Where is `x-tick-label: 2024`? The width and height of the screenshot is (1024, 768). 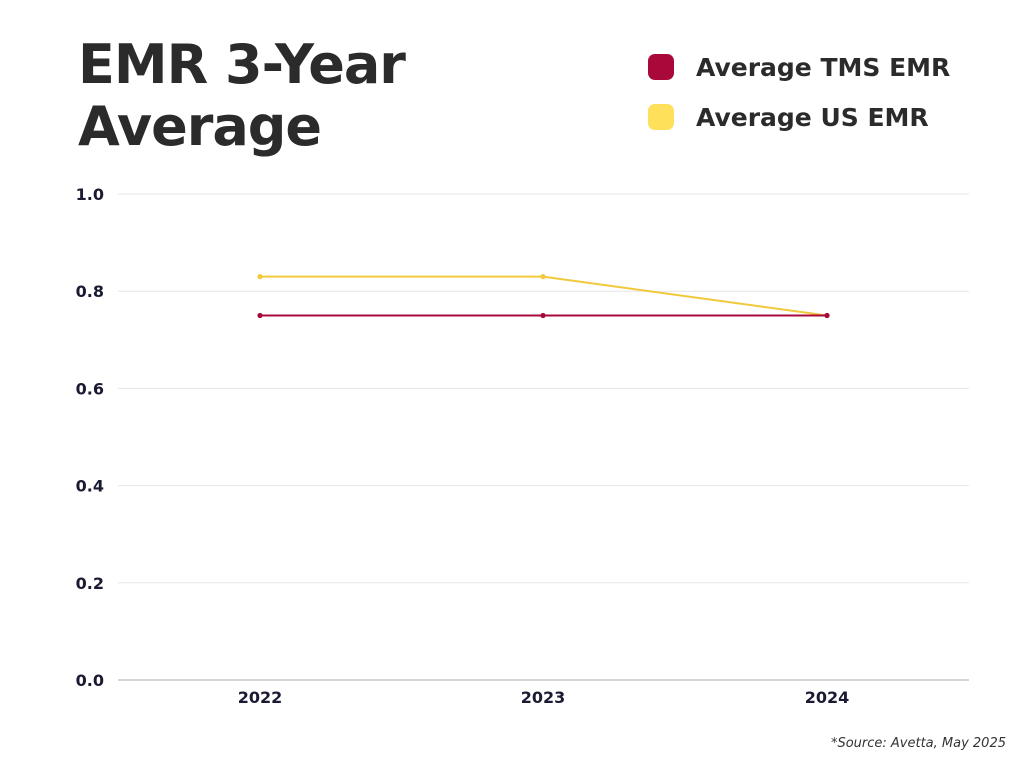 x-tick-label: 2024 is located at coordinates (827, 697).